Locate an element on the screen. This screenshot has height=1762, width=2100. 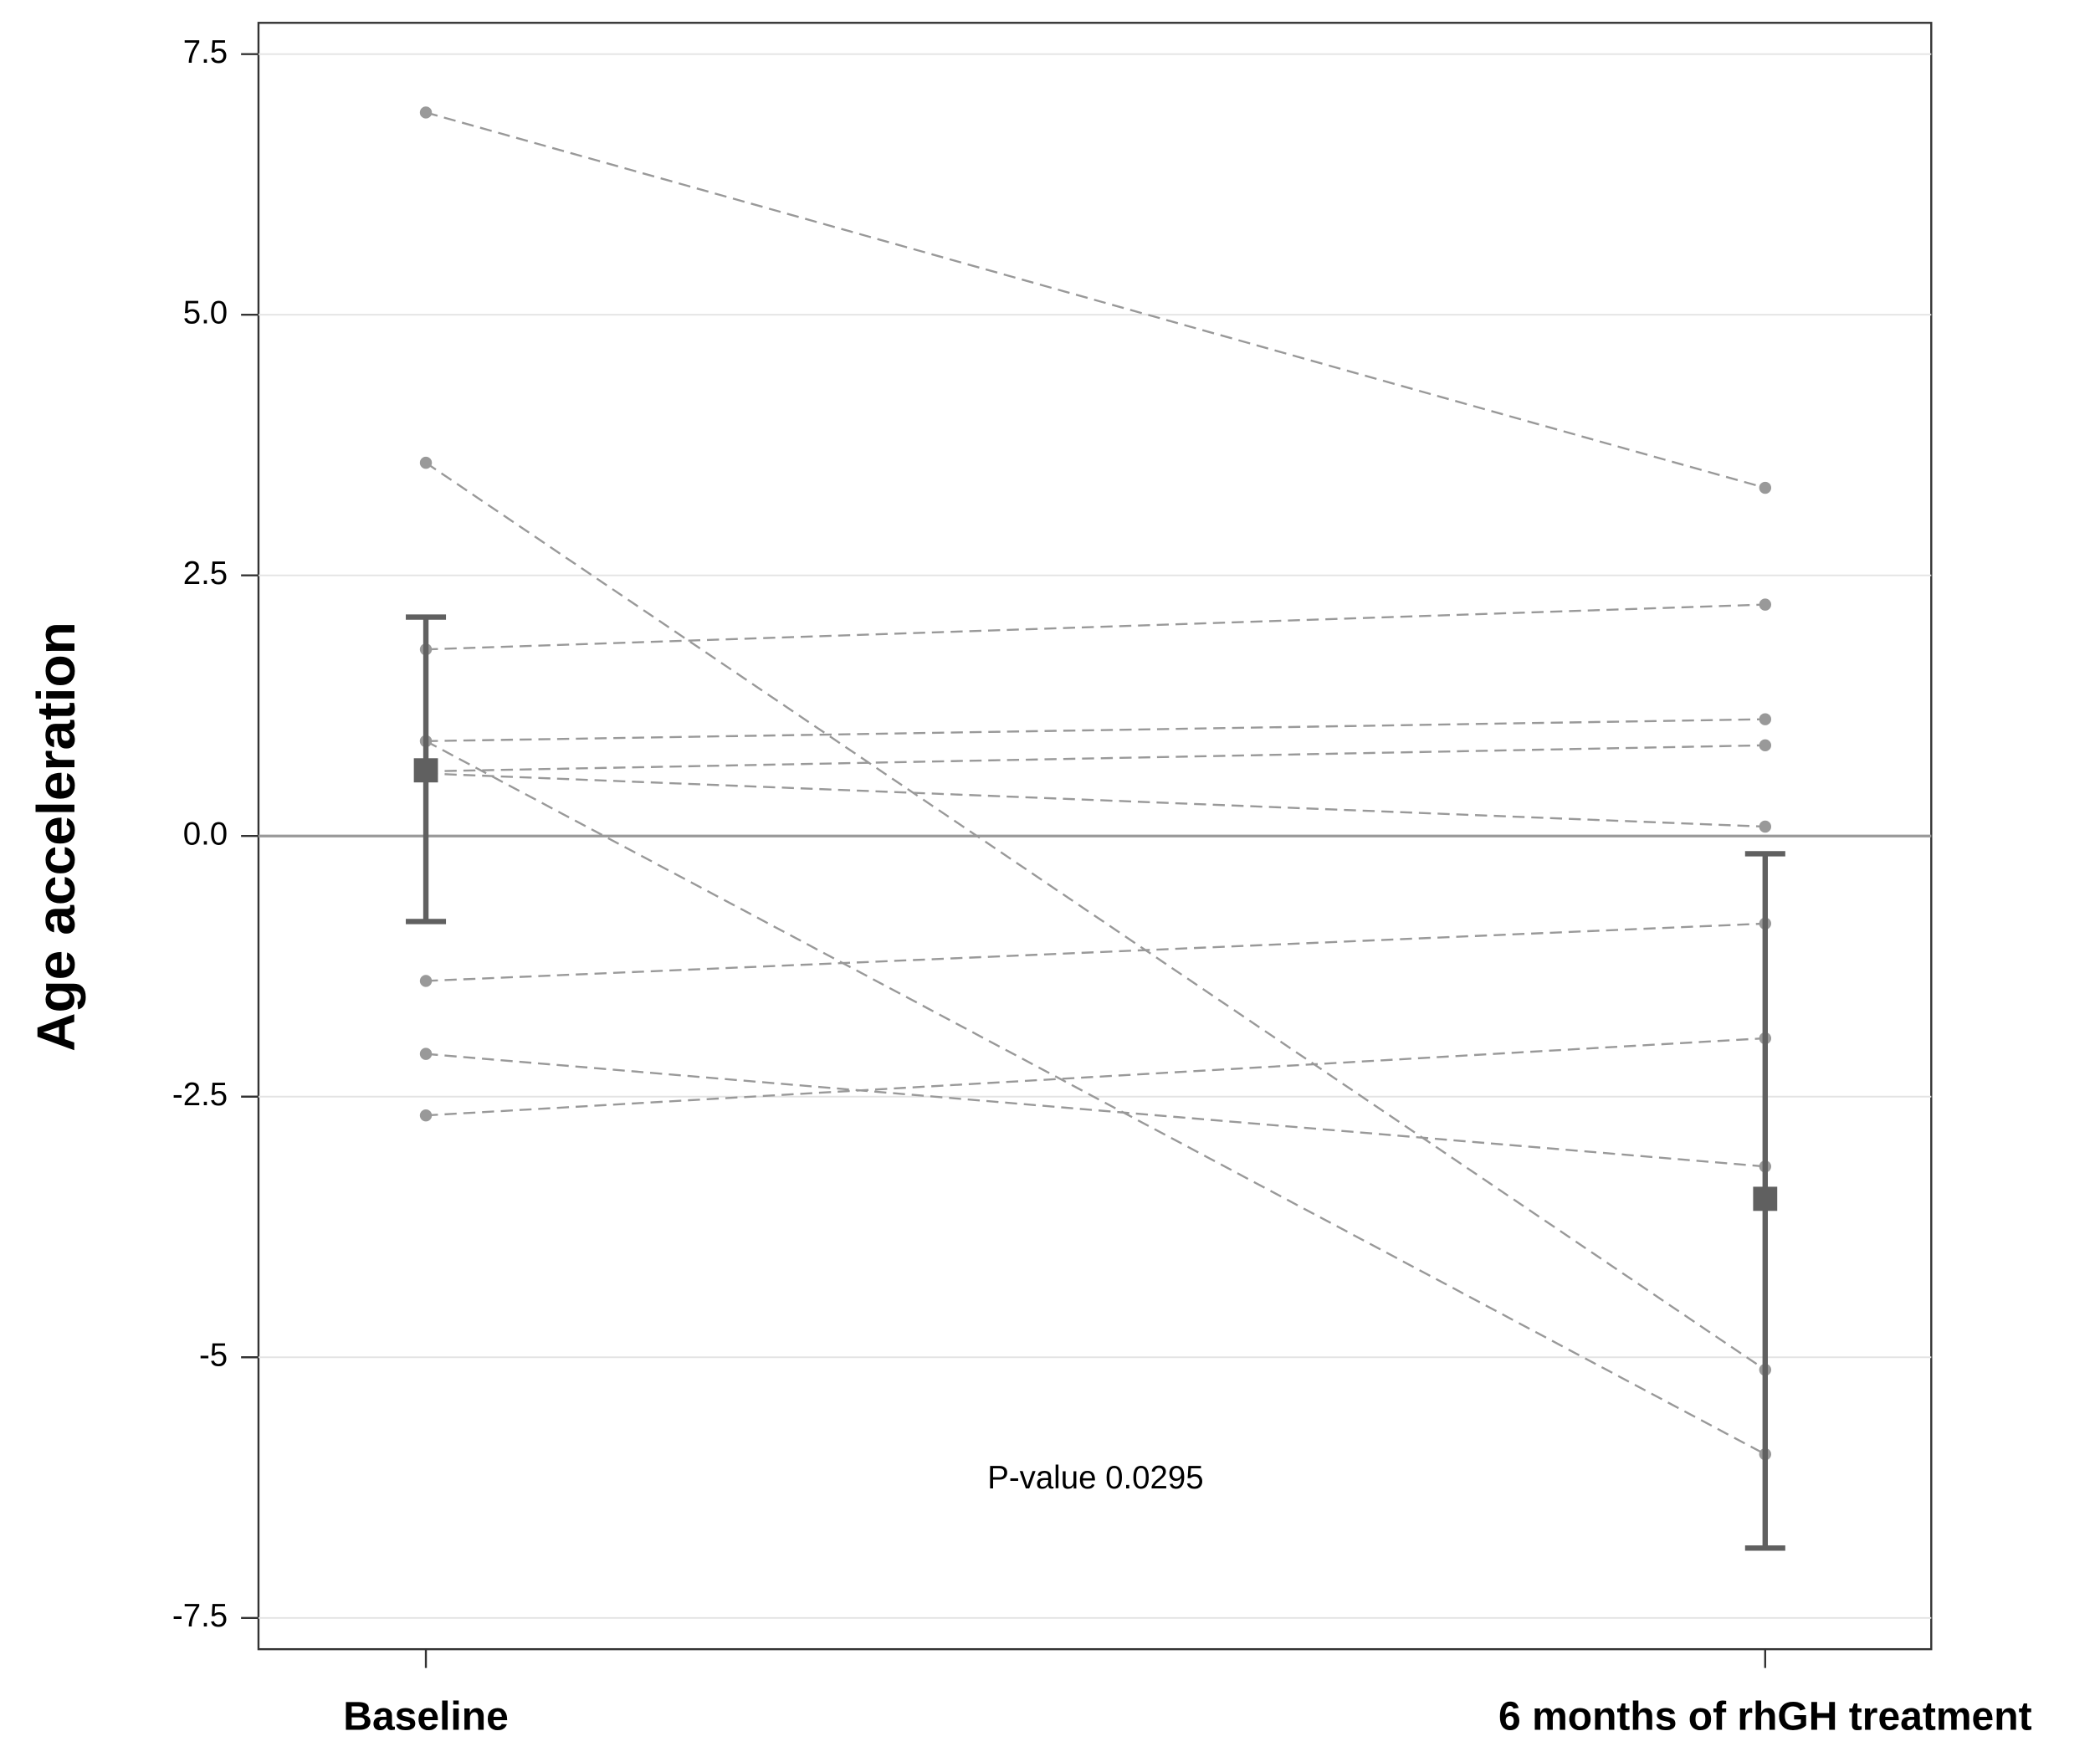
y-tick-label: -7.5 is located at coordinates (200, 1616).